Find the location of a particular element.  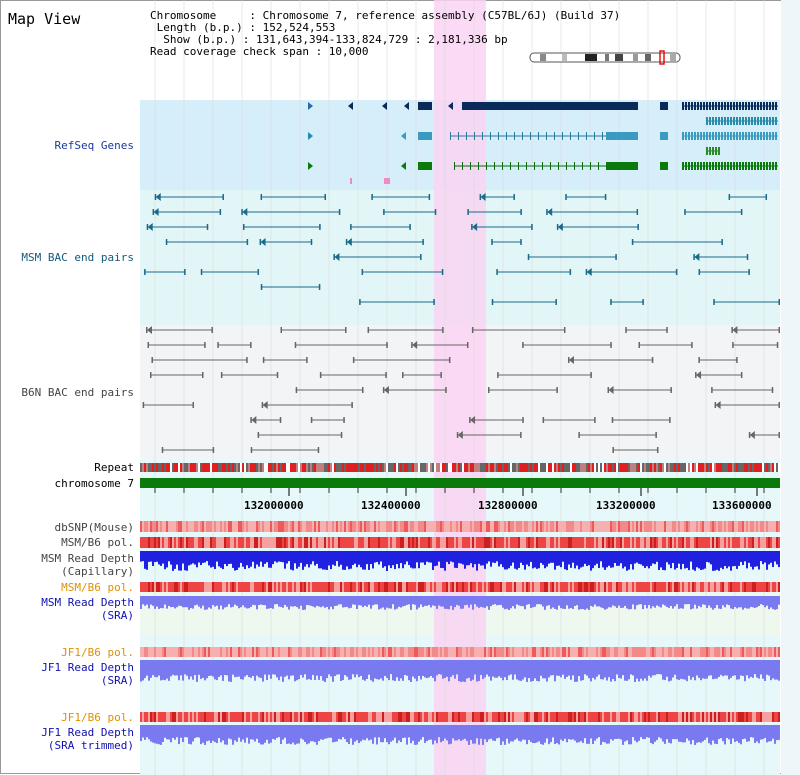

track-label-jf1-read-trim: JF1 Read Depth is located at coordinates (87, 732).